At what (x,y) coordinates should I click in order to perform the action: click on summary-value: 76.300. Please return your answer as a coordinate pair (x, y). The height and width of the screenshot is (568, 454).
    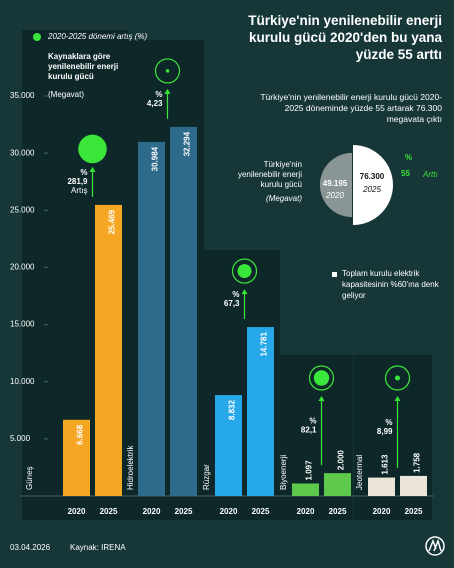
    Looking at the image, I should click on (372, 176).